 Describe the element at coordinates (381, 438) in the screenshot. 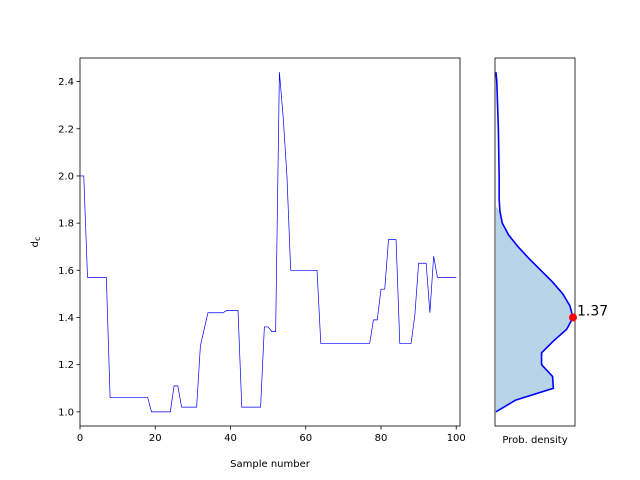

I see `x-tick-label: 80` at that location.